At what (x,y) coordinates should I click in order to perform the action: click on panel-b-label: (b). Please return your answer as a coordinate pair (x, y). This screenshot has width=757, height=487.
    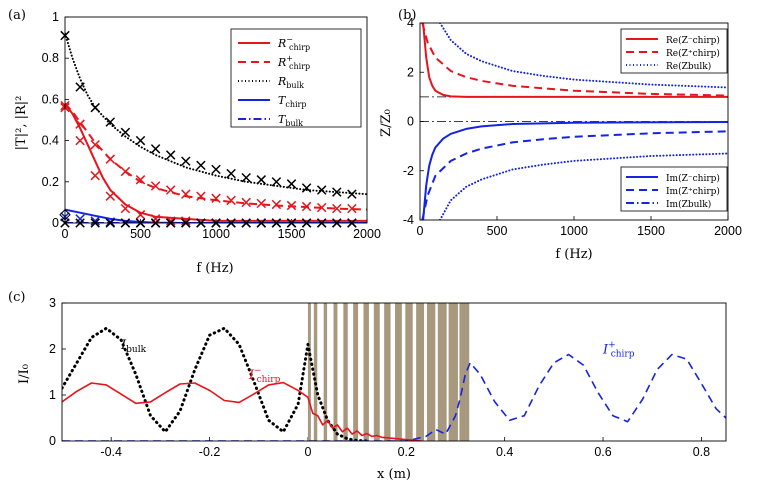
    Looking at the image, I should click on (407, 15).